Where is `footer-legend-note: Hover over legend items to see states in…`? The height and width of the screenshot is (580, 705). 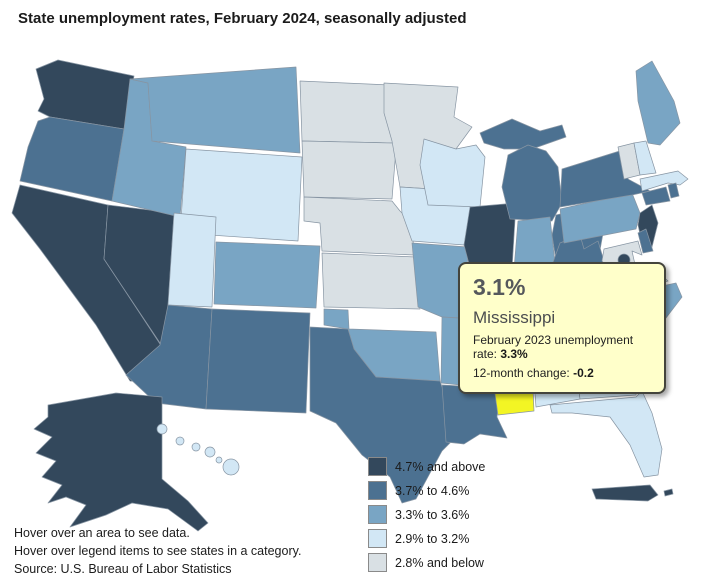 footer-legend-note: Hover over legend items to see states in… is located at coordinates (158, 551).